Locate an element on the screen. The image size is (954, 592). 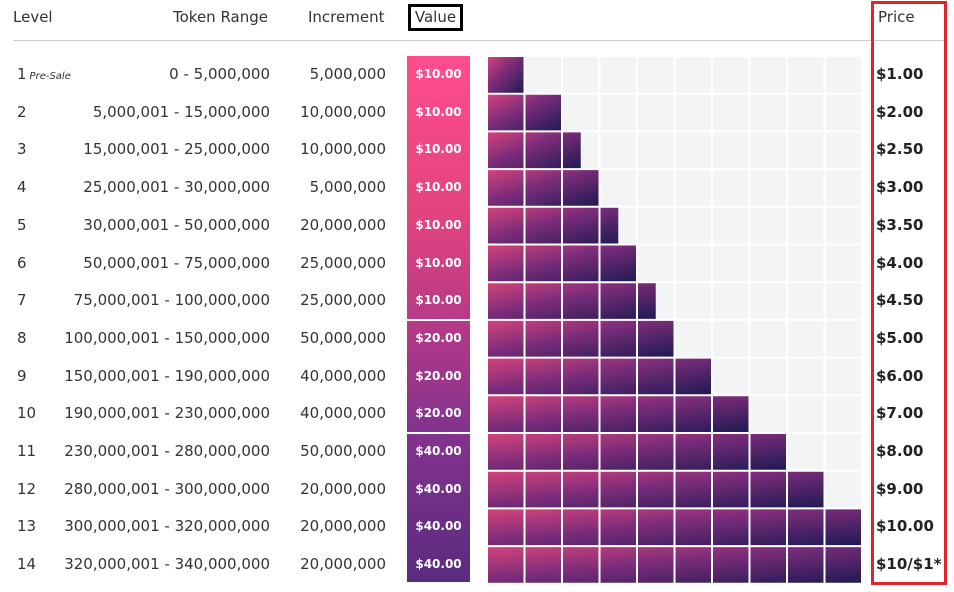
header-level: Level is located at coordinates (33, 17).